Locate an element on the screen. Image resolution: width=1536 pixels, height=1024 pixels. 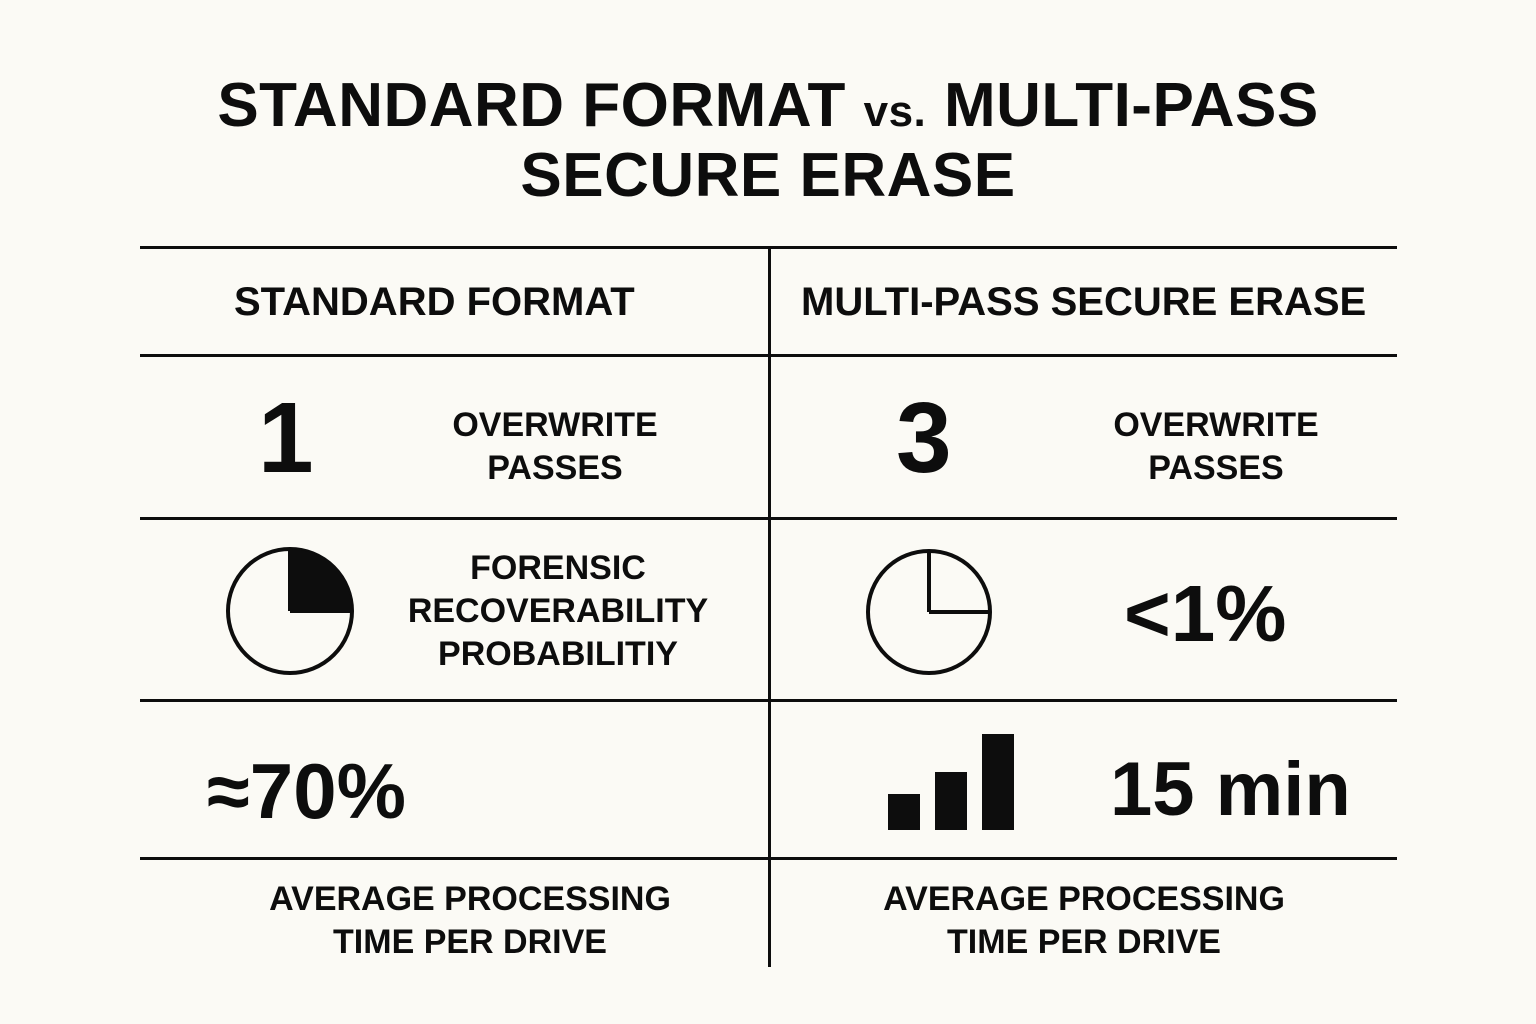
title-line-1: STANDARD FORMAT vs. MULTI-PASS is located at coordinates (768, 106).